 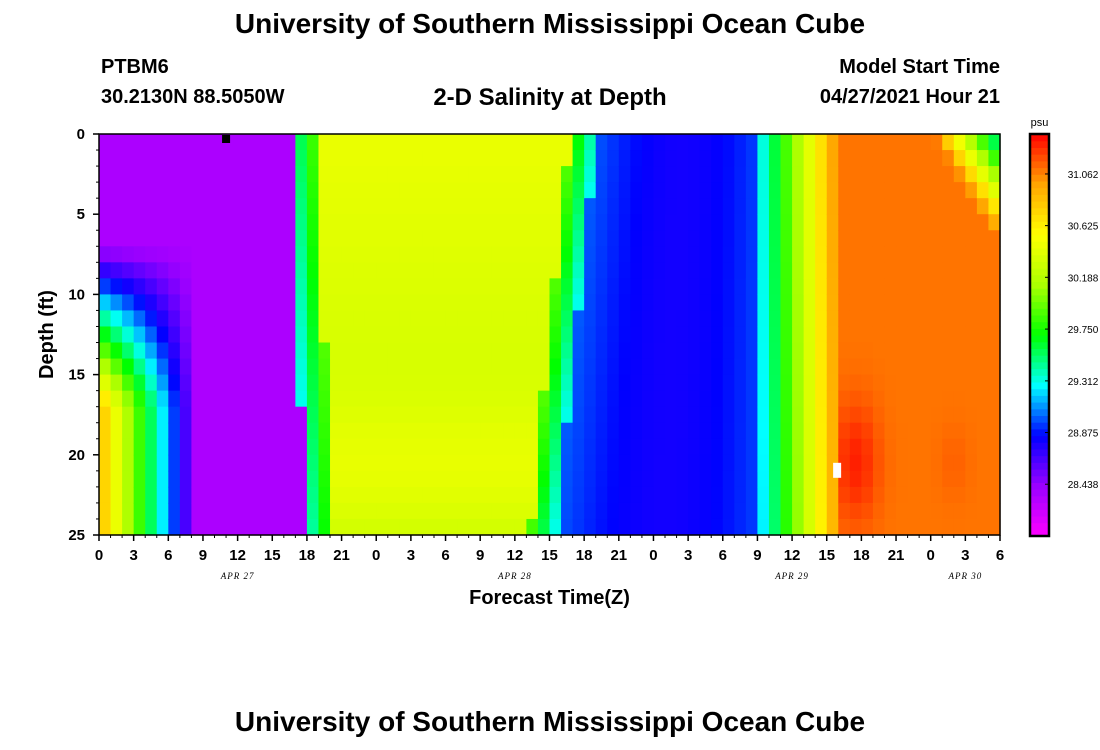 I want to click on x-tick-label: 6, so click(x=723, y=555).